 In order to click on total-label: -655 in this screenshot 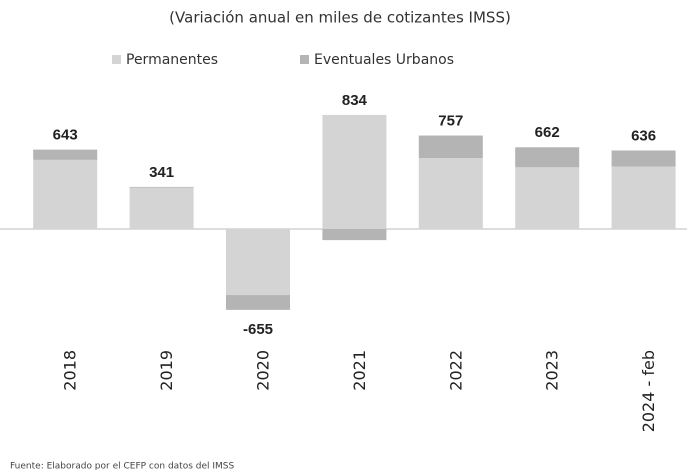, I will do `click(258, 329)`.